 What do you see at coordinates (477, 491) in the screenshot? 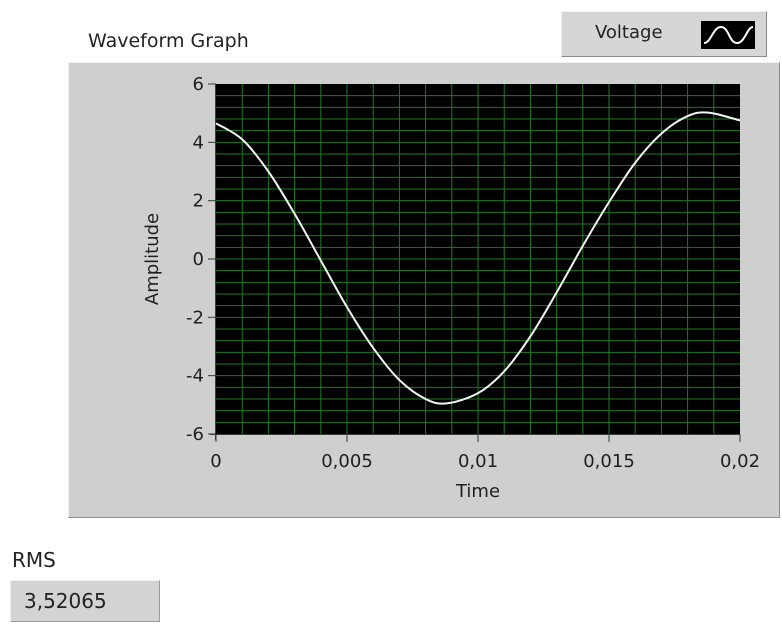
I see `x-axis-title: Time` at bounding box center [477, 491].